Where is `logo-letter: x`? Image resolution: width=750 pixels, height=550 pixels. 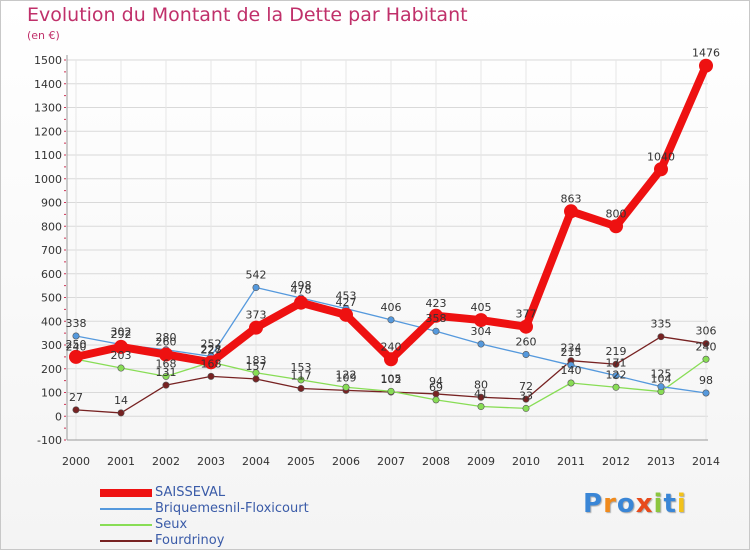 logo-letter: x is located at coordinates (644, 504).